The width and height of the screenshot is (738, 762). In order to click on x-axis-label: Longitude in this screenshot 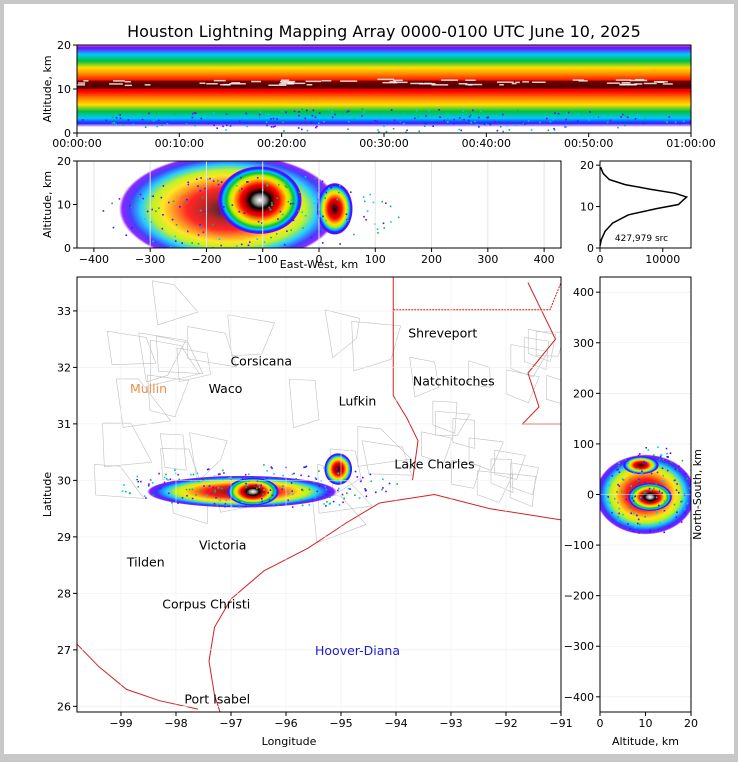, I will do `click(289, 741)`.